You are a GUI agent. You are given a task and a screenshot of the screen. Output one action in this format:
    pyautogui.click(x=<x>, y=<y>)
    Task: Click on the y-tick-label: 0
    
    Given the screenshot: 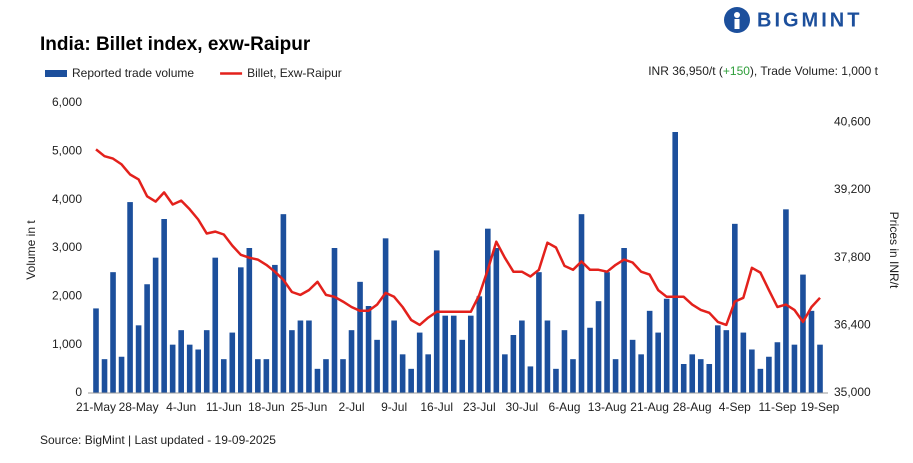 What is the action you would take?
    pyautogui.click(x=78, y=392)
    